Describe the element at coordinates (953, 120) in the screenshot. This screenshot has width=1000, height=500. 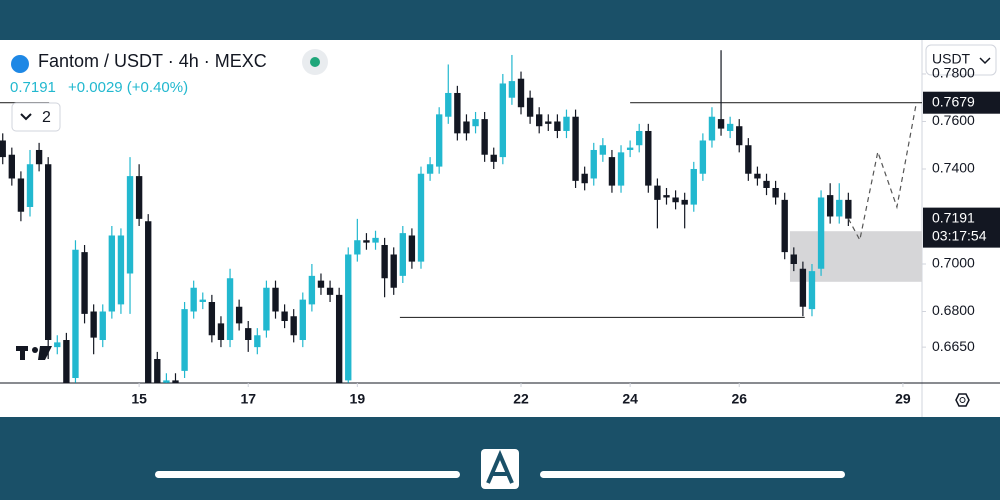
I see `y-tick-label: 0.7600` at that location.